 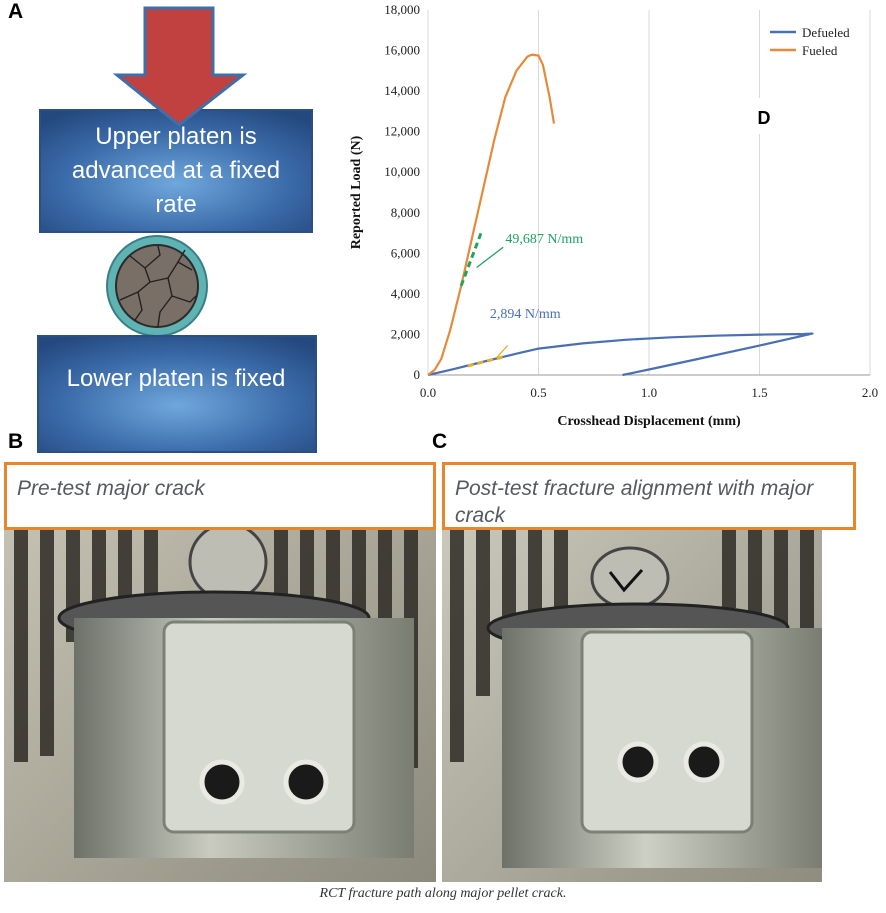 What do you see at coordinates (220, 496) in the screenshot?
I see `pretest-callout: Pre-test major crack` at bounding box center [220, 496].